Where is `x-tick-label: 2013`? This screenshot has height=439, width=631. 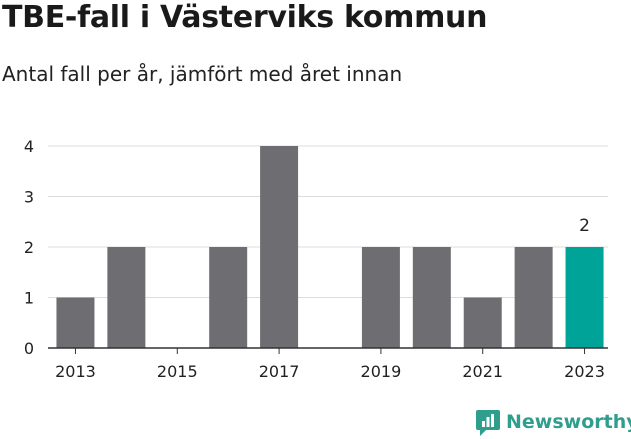
x-tick-label: 2013 is located at coordinates (75, 371).